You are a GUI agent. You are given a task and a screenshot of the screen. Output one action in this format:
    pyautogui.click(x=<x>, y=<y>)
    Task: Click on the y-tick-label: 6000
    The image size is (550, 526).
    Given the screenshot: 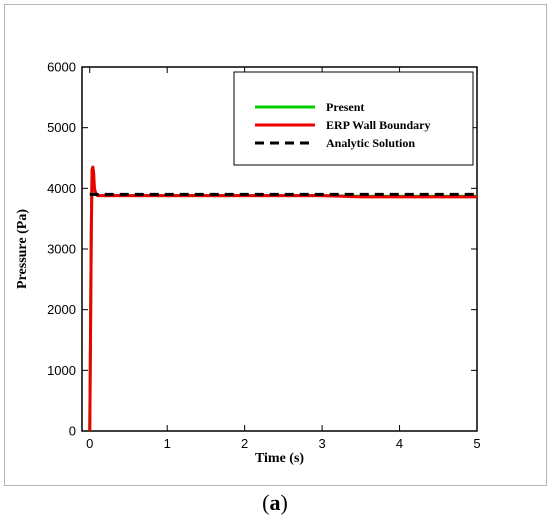 What is the action you would take?
    pyautogui.click(x=61, y=67)
    